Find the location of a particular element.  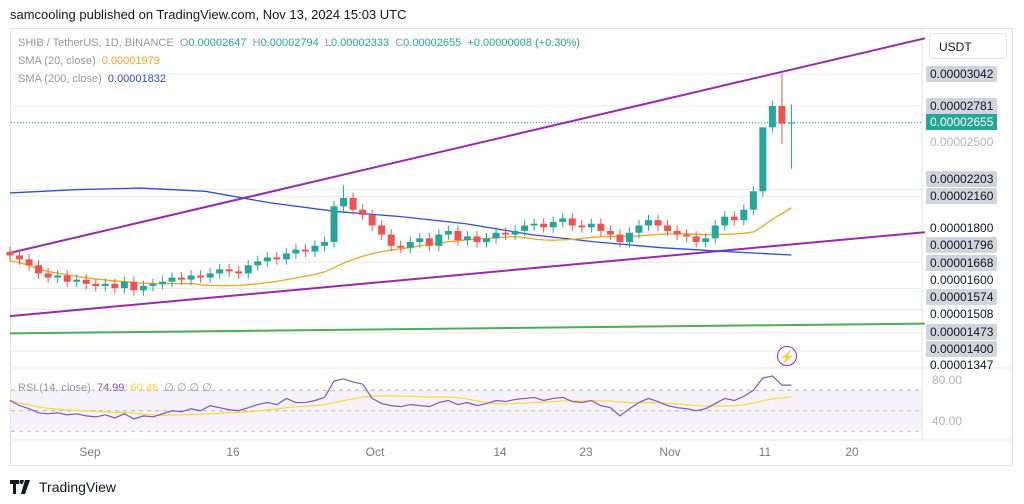

currency-selector: USDT is located at coordinates (968, 46).